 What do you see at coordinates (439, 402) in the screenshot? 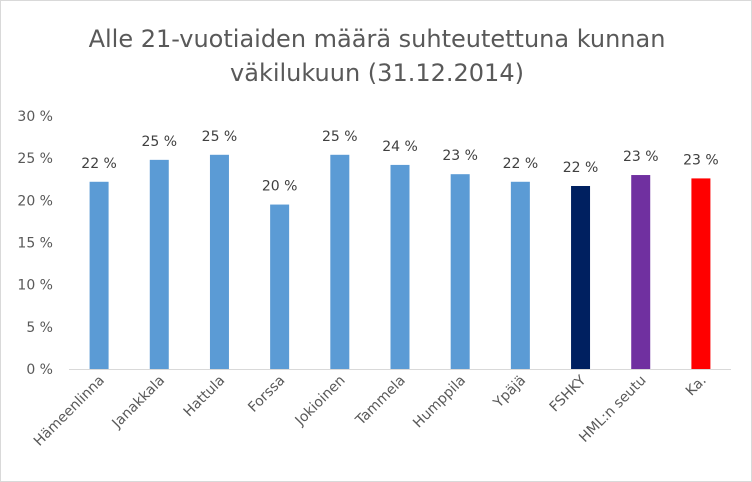
I see `category-label: Humppila` at bounding box center [439, 402].